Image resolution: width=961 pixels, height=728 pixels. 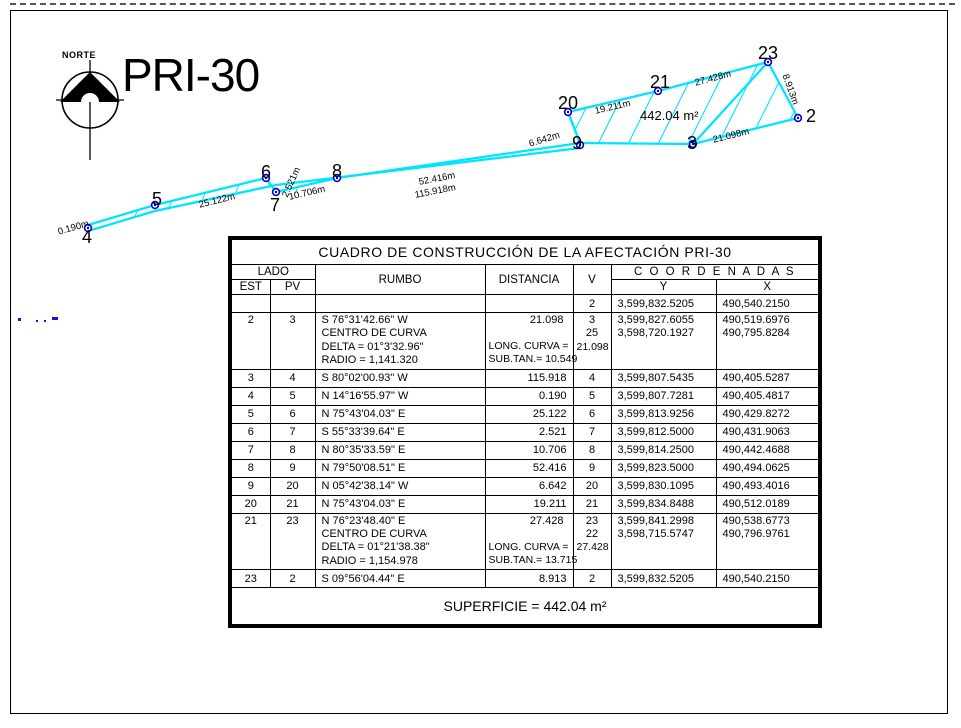 What do you see at coordinates (768, 396) in the screenshot?
I see `cell-coord-x: 490,405.4817` at bounding box center [768, 396].